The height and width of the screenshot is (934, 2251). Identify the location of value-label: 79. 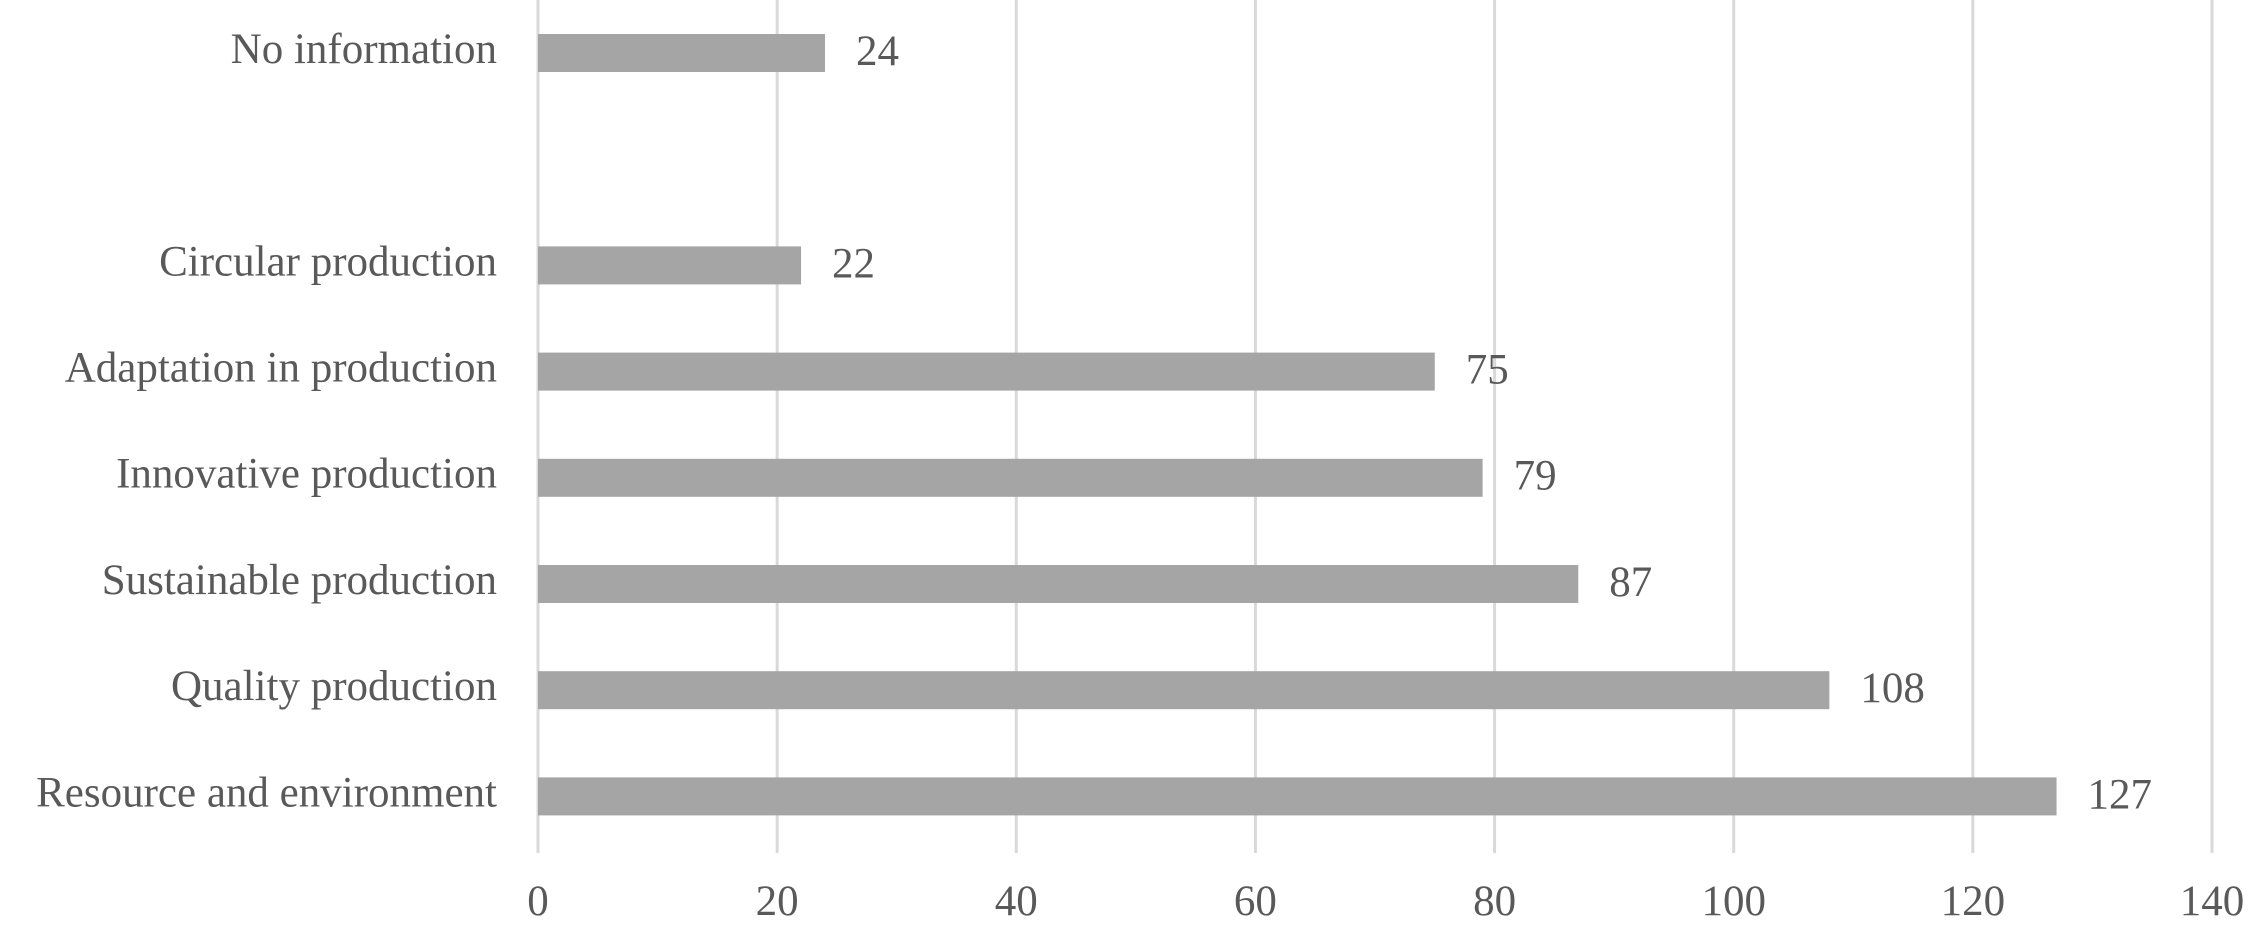
(1535, 476).